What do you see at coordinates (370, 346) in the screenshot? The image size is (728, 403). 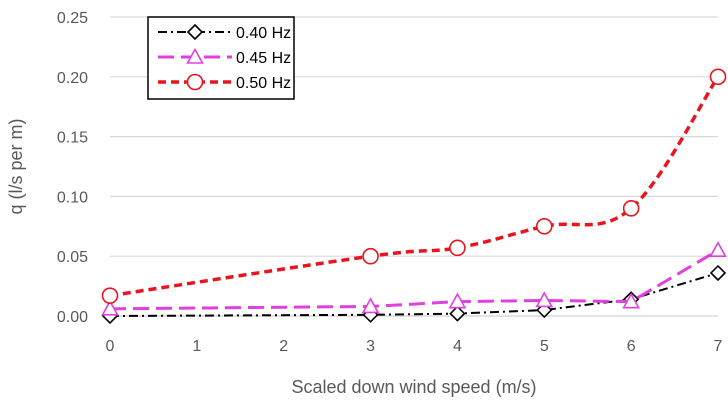 I see `x-tick-label: 3` at bounding box center [370, 346].